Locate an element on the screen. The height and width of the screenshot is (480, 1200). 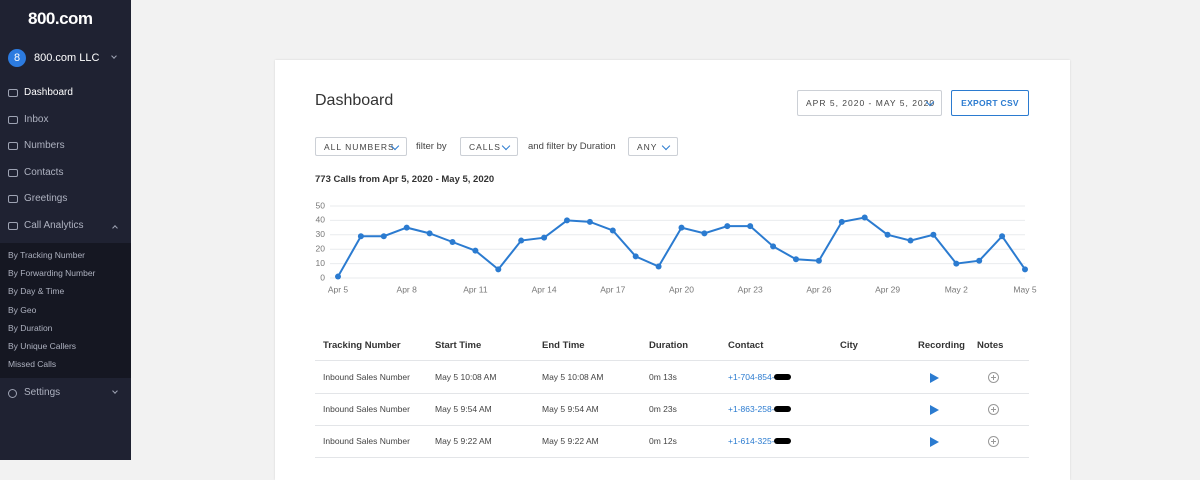
y-tick-label: 10 is located at coordinates (321, 263).